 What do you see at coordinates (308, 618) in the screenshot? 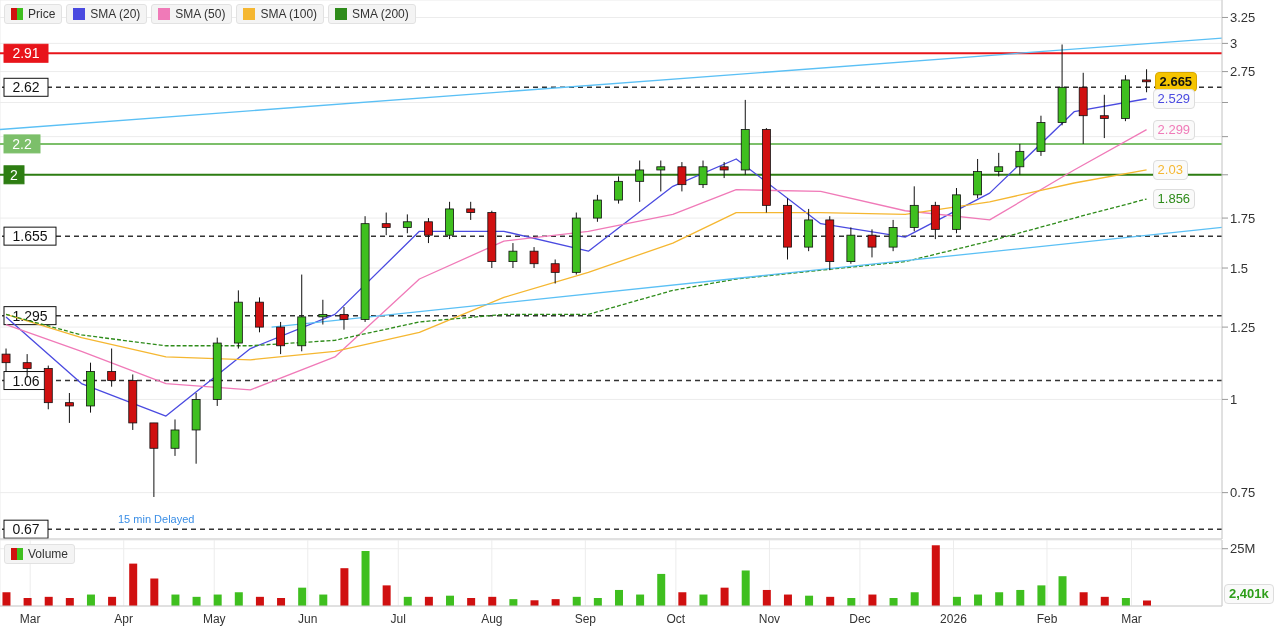
I see `x-tick-label: Jun` at bounding box center [308, 618].